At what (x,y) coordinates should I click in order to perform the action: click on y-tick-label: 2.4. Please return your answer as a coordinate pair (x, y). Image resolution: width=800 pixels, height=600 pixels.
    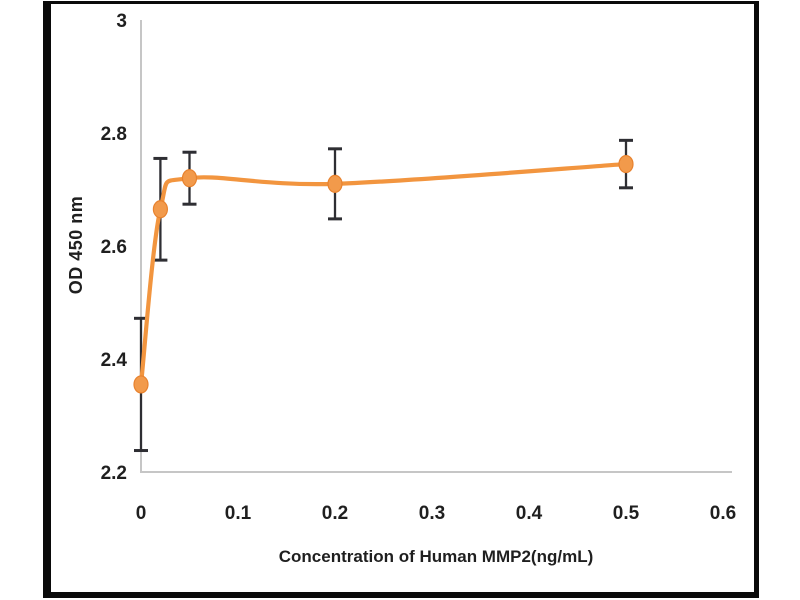
    Looking at the image, I should click on (114, 360).